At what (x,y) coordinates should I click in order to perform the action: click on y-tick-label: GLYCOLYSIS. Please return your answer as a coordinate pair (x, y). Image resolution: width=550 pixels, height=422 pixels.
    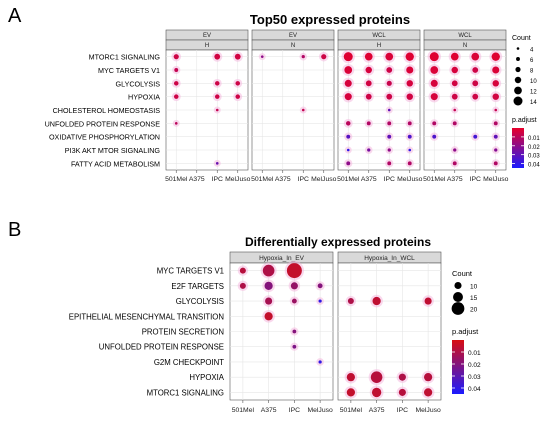
    Looking at the image, I should click on (138, 83).